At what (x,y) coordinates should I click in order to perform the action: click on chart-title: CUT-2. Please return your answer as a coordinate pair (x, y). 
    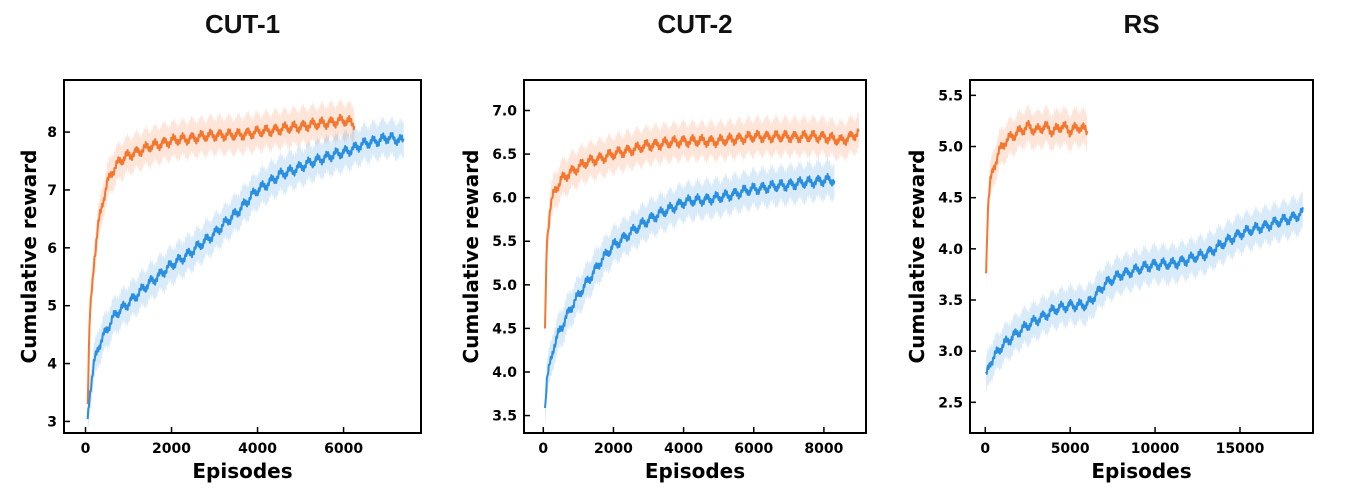
    Looking at the image, I should click on (694, 24).